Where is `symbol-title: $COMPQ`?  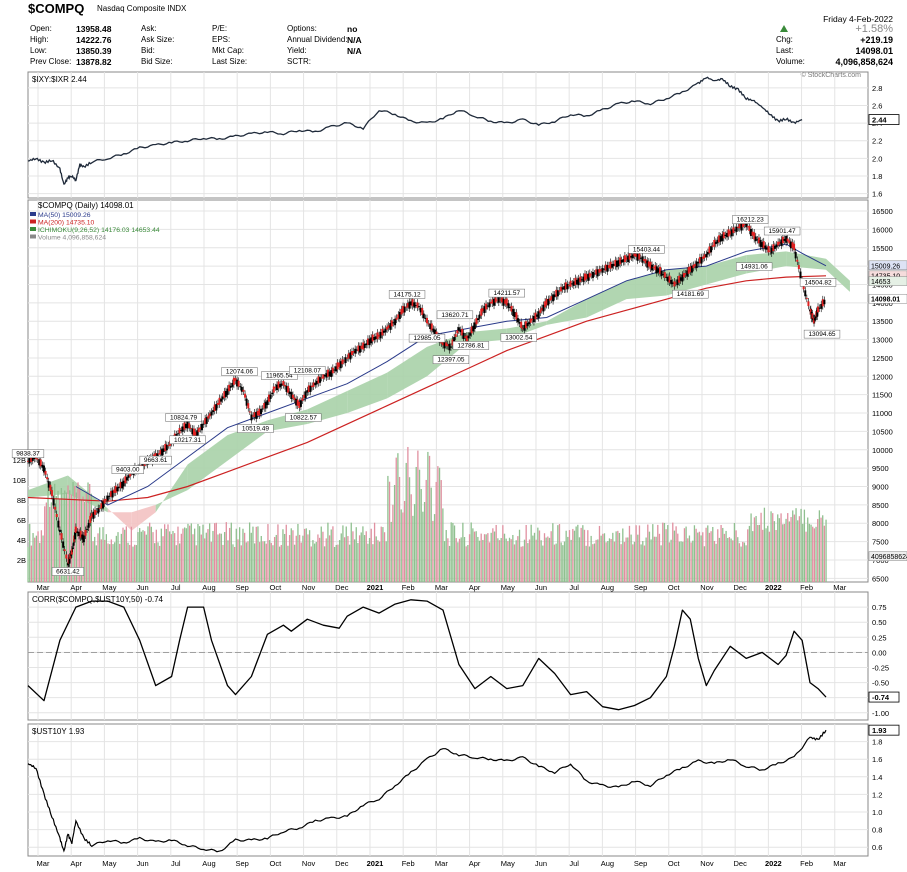
symbol-title: $COMPQ is located at coordinates (56, 8).